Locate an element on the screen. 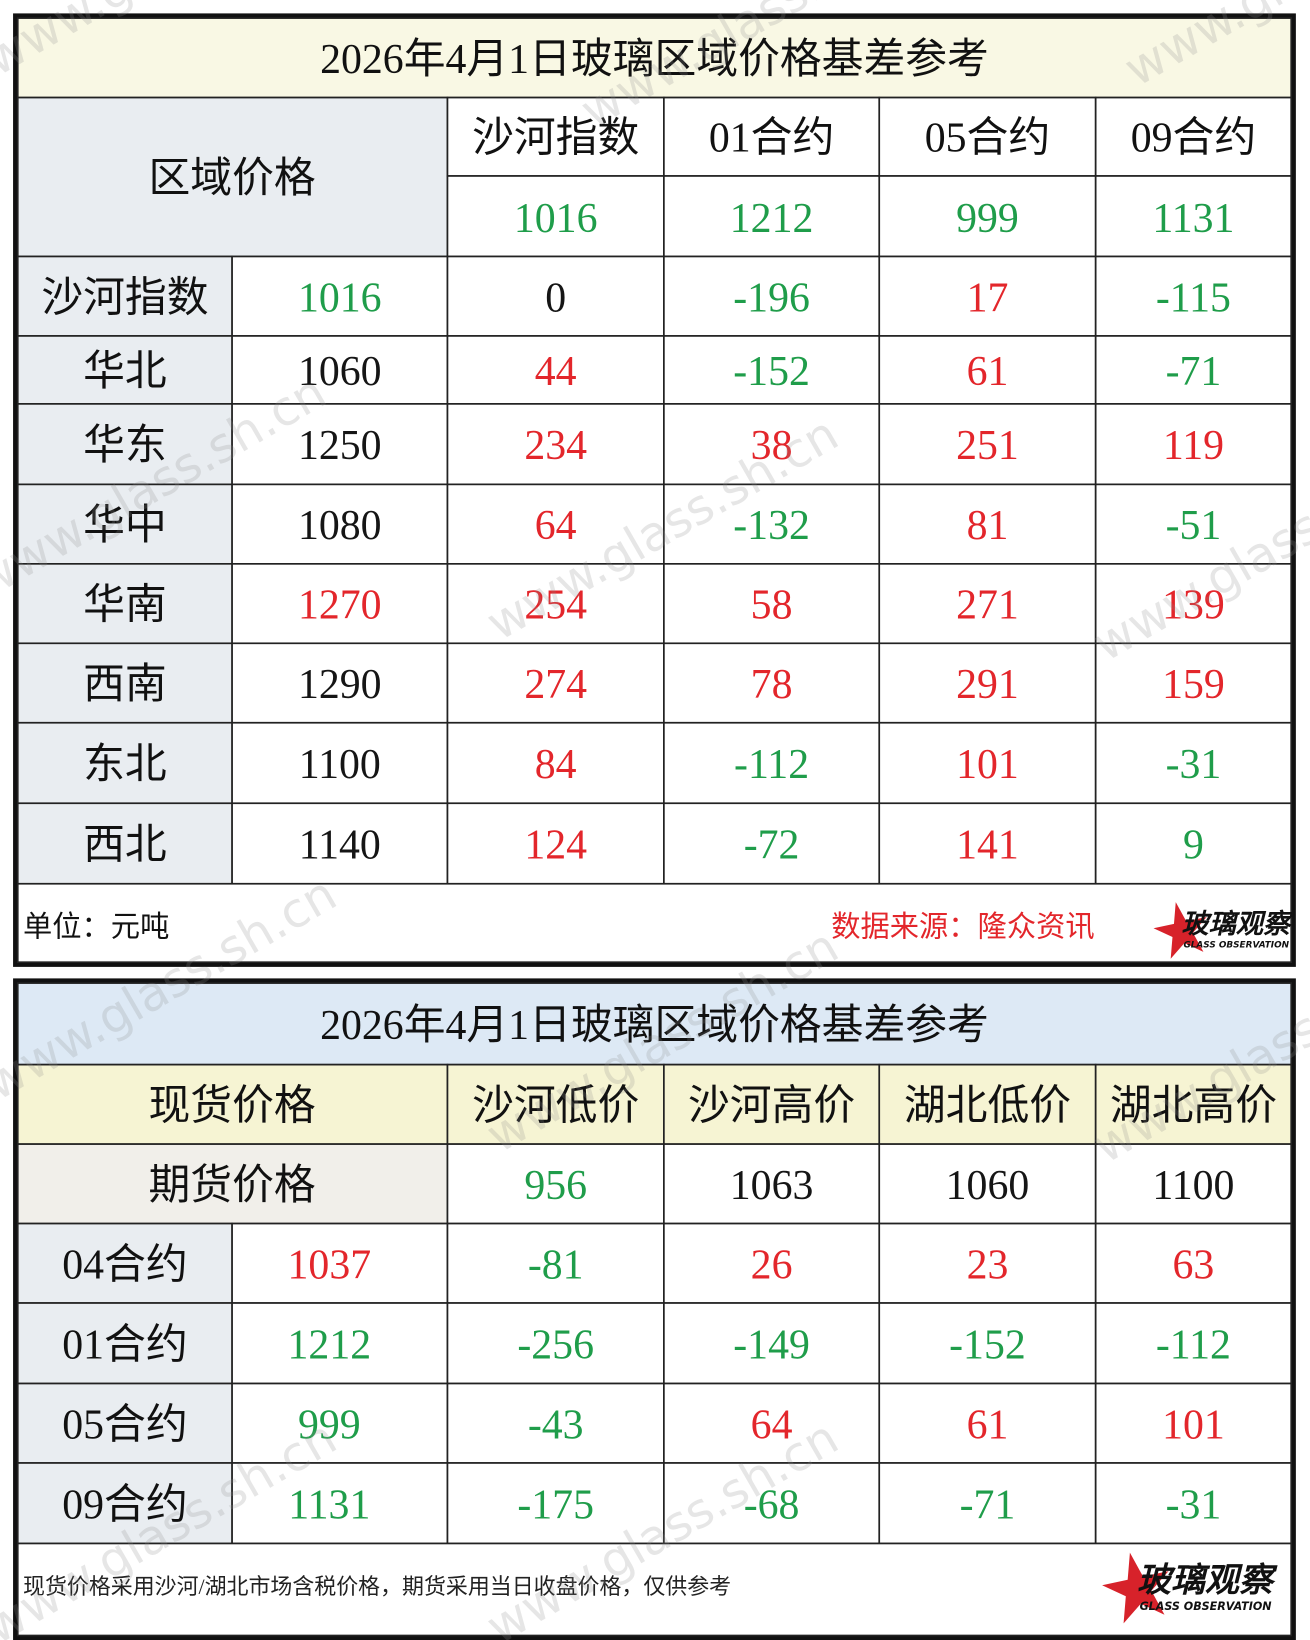 The image size is (1310, 1640). price: 1131 is located at coordinates (329, 1505).